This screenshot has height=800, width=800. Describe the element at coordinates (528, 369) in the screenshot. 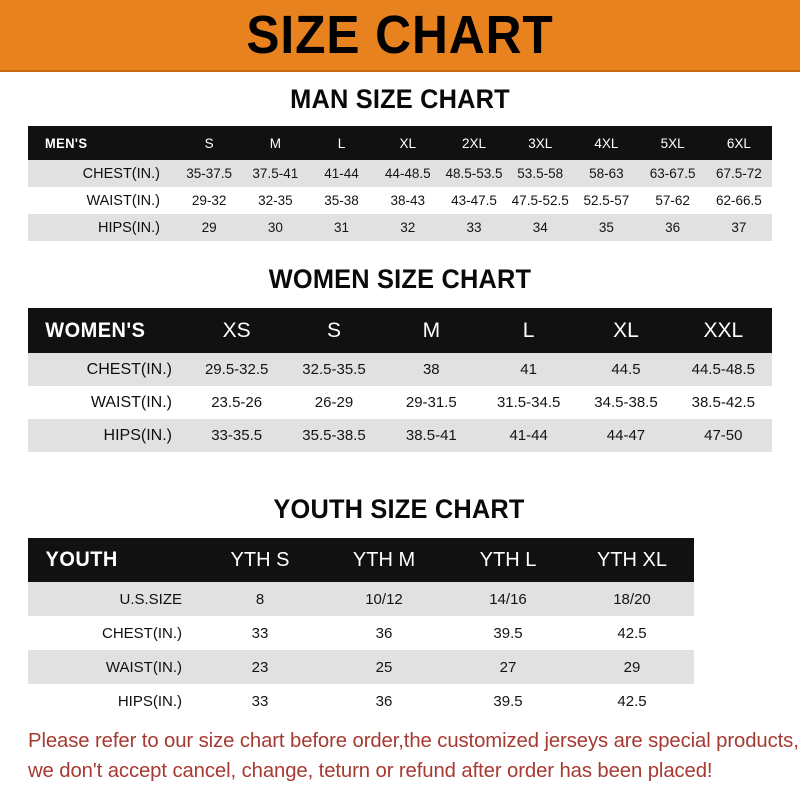

I see `measurement-cell: 41` at that location.